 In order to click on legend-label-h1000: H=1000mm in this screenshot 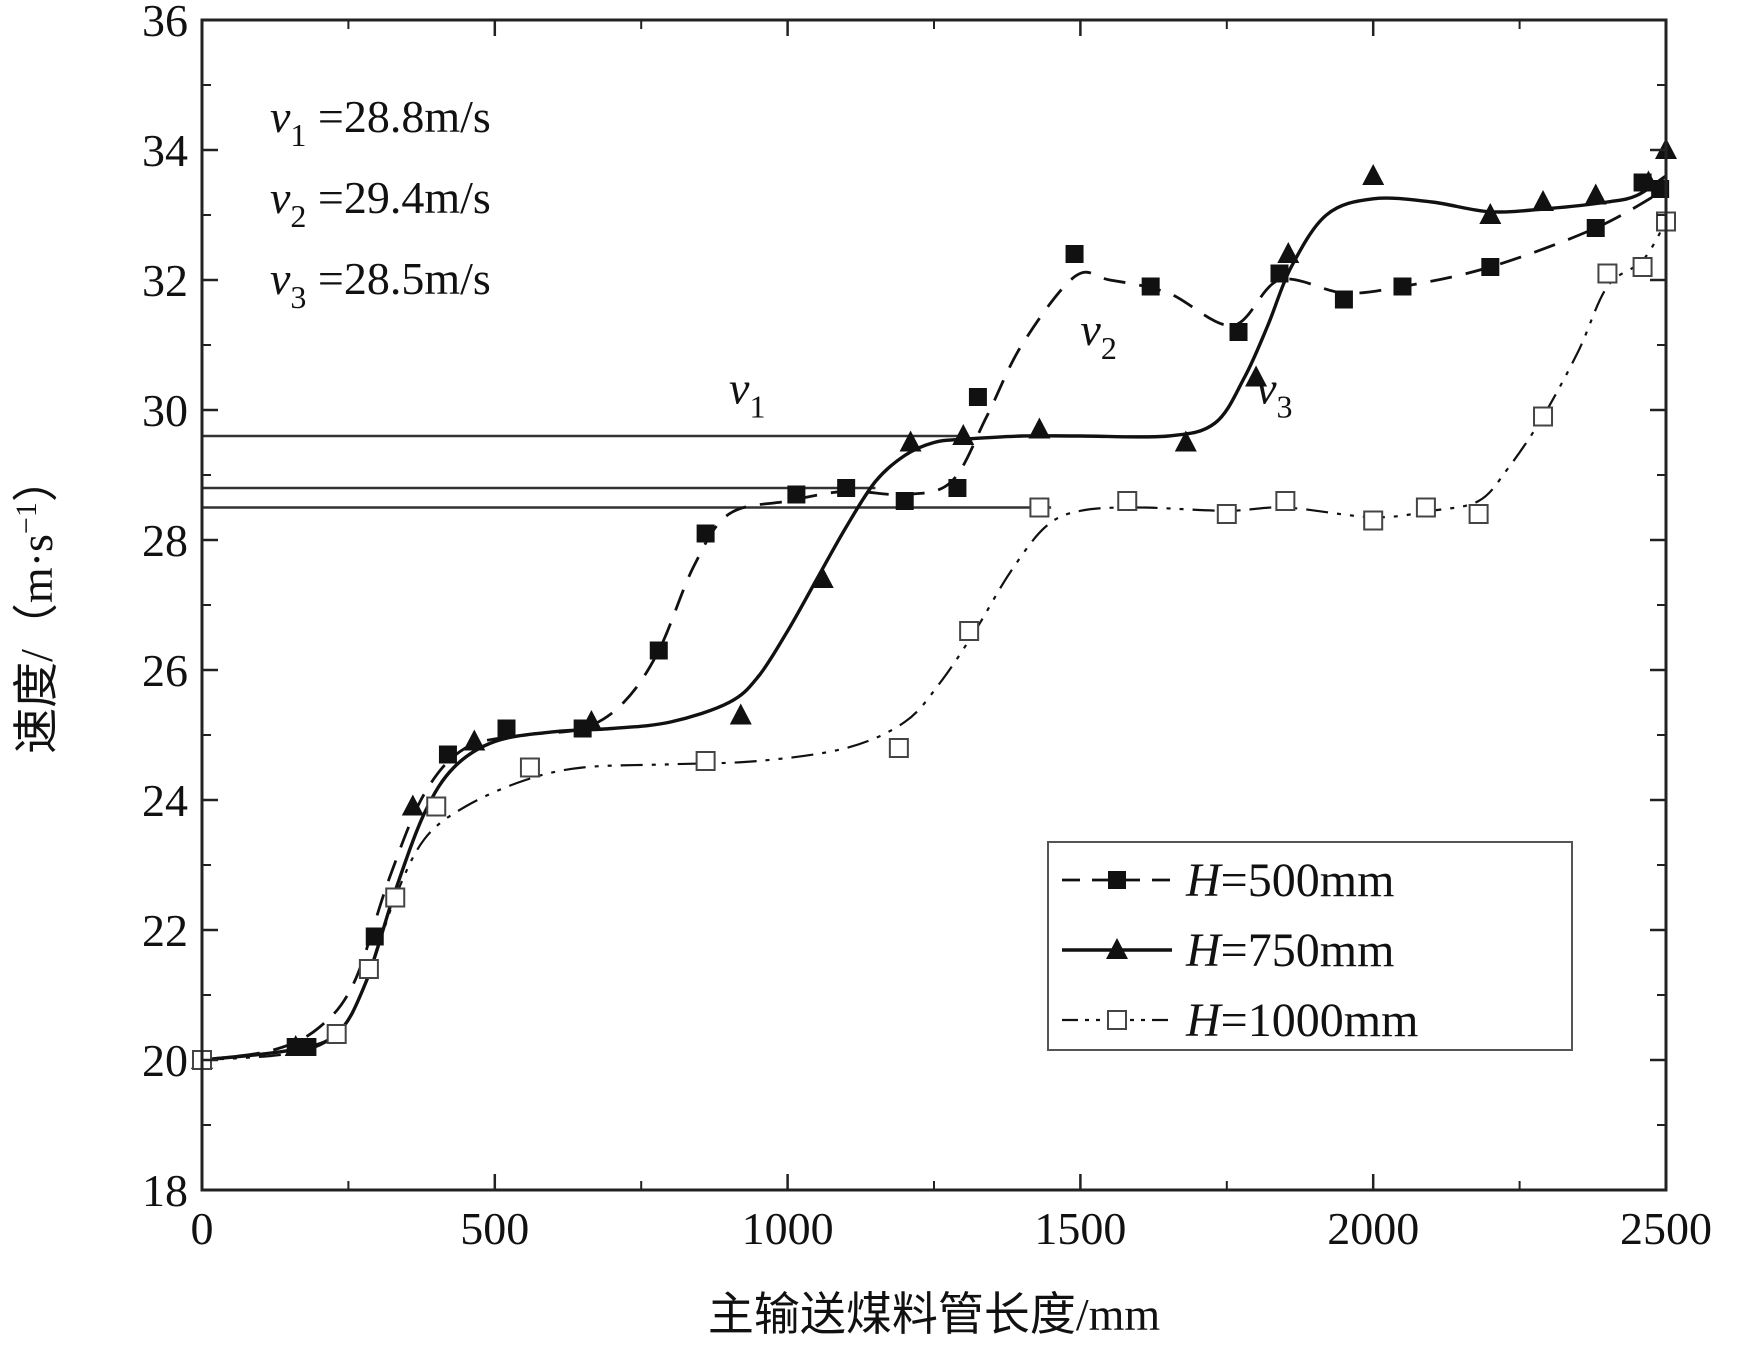, I will do `click(1301, 1020)`.